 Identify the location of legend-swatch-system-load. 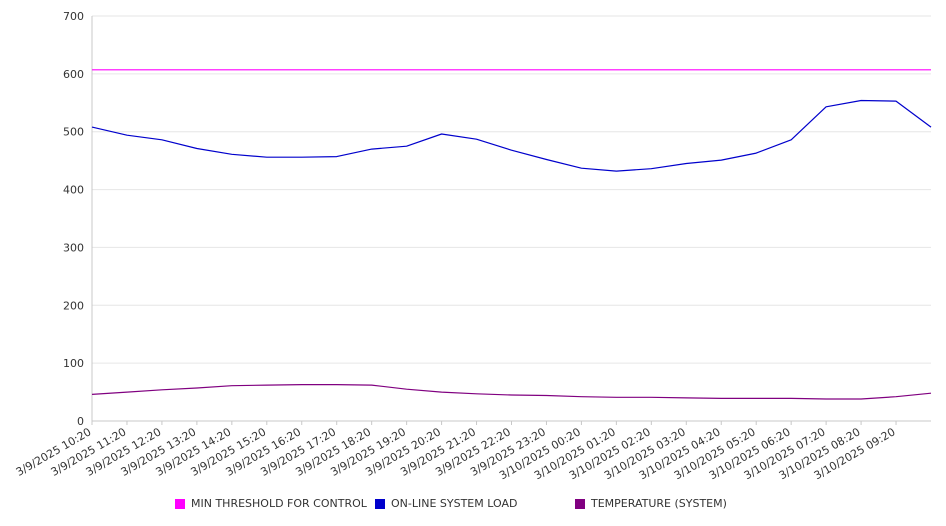
(380, 503).